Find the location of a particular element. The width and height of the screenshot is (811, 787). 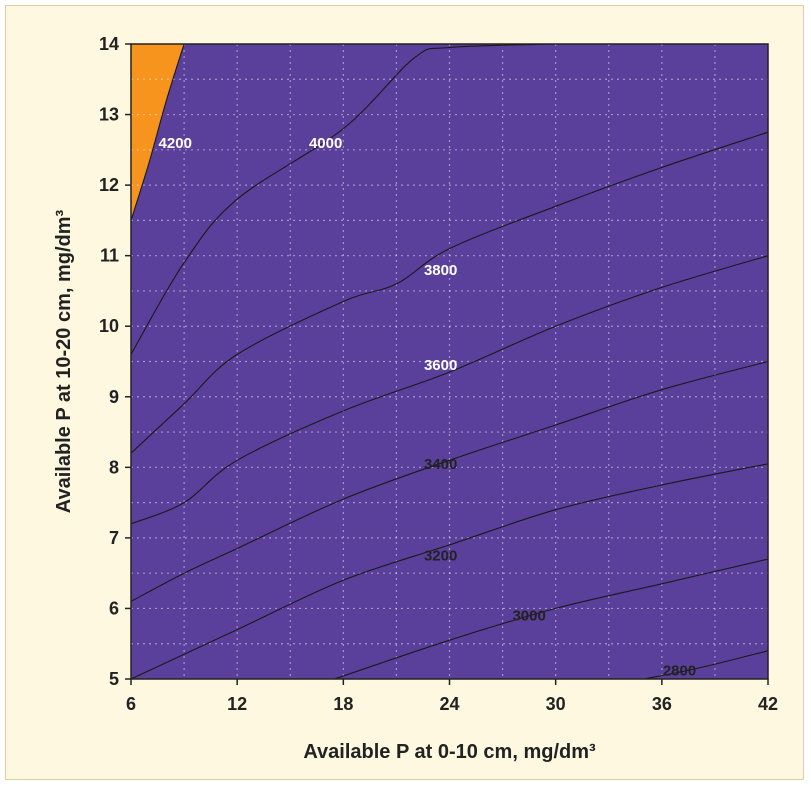

x-tick-label: 6 is located at coordinates (131, 704).